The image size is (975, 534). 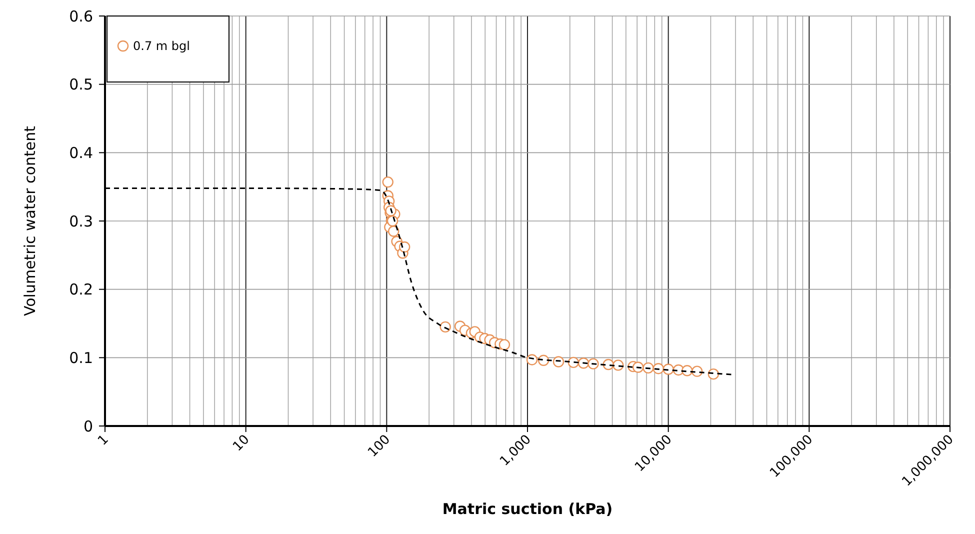 I want to click on x-axis-title: Matric suction (kPa), so click(x=527, y=509).